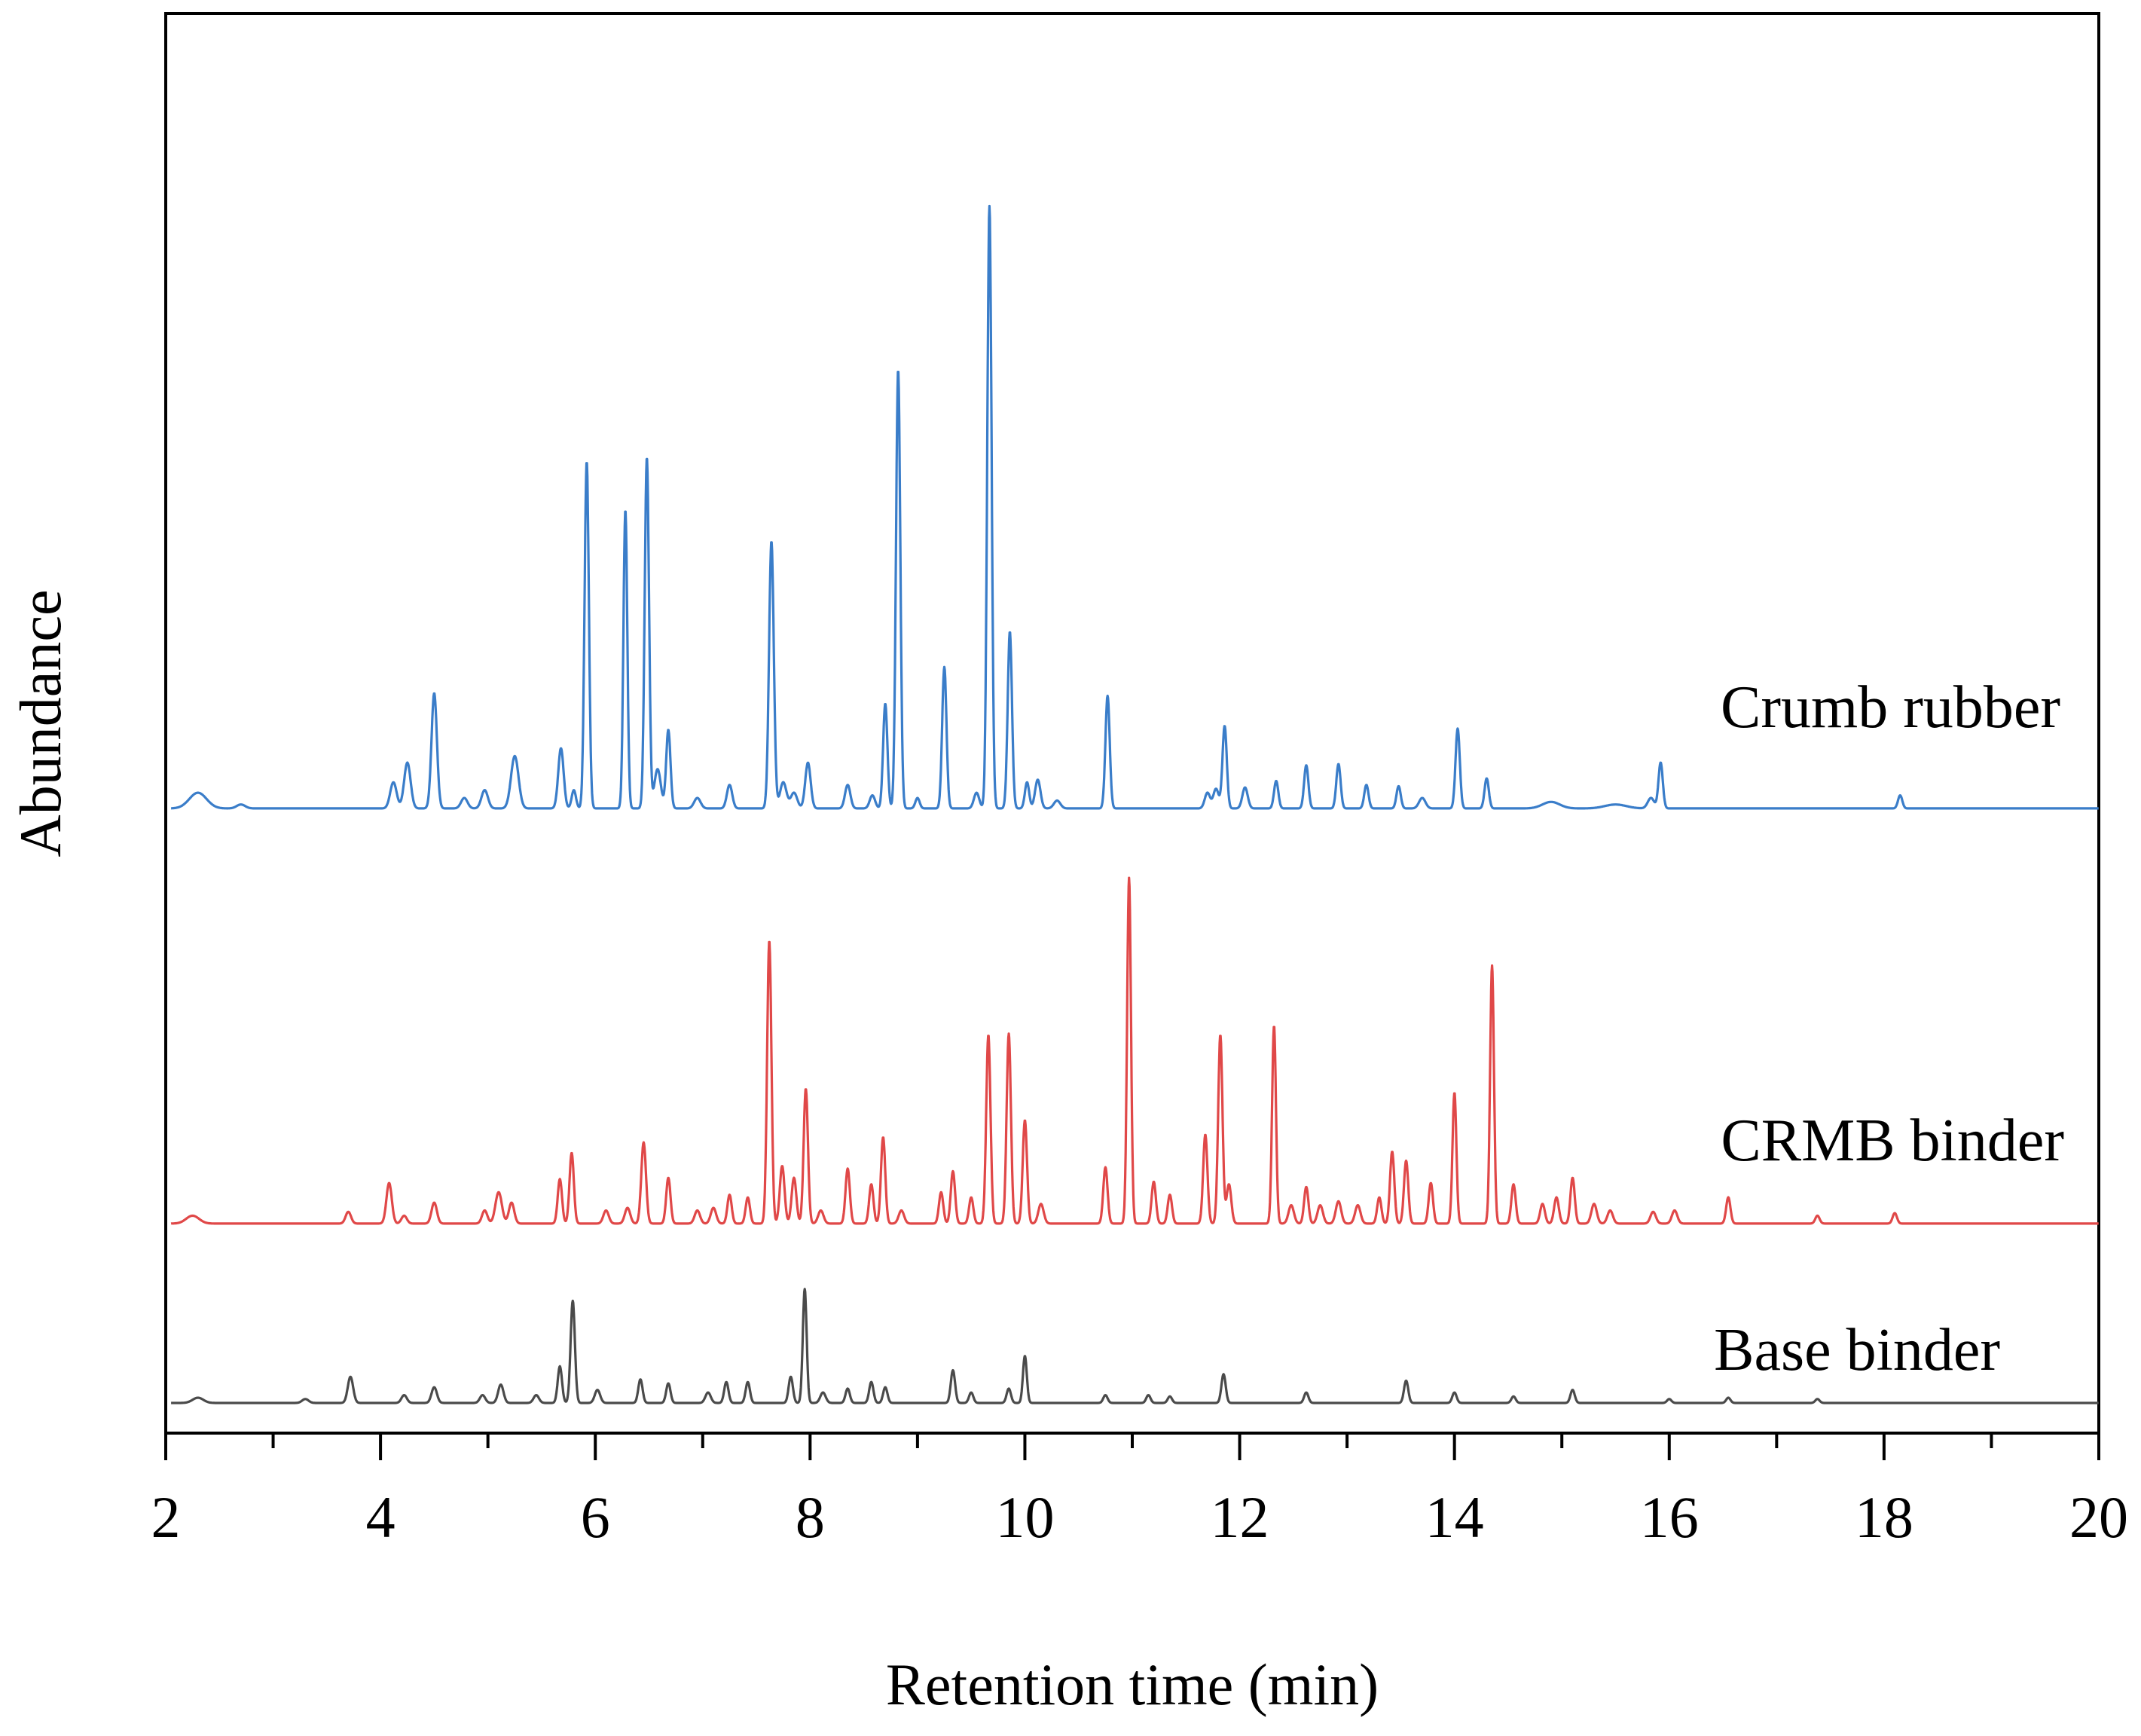 Image resolution: width=2141 pixels, height=1736 pixels. I want to click on x-tick-label: 4, so click(381, 1517).